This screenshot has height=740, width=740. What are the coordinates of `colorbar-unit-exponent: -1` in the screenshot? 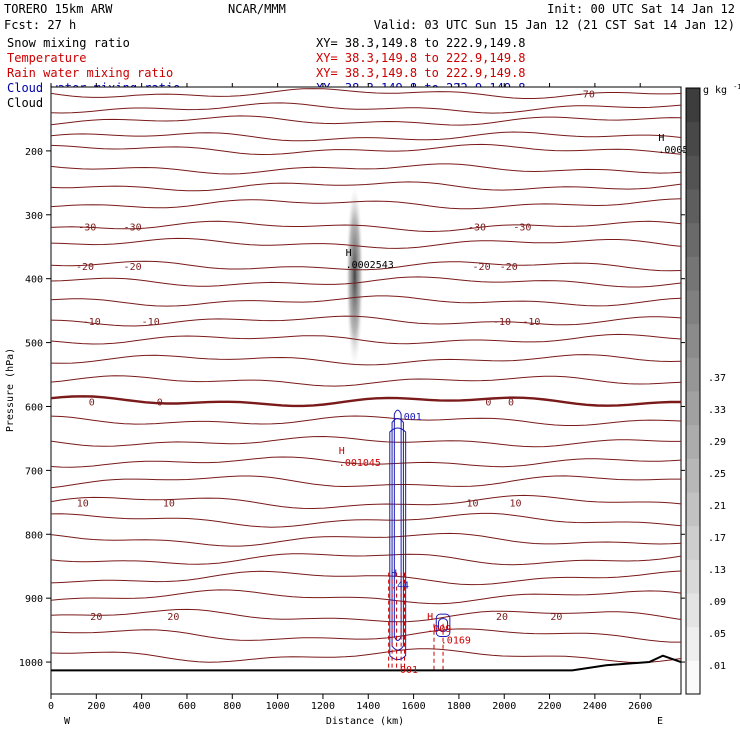 It's located at (736, 87).